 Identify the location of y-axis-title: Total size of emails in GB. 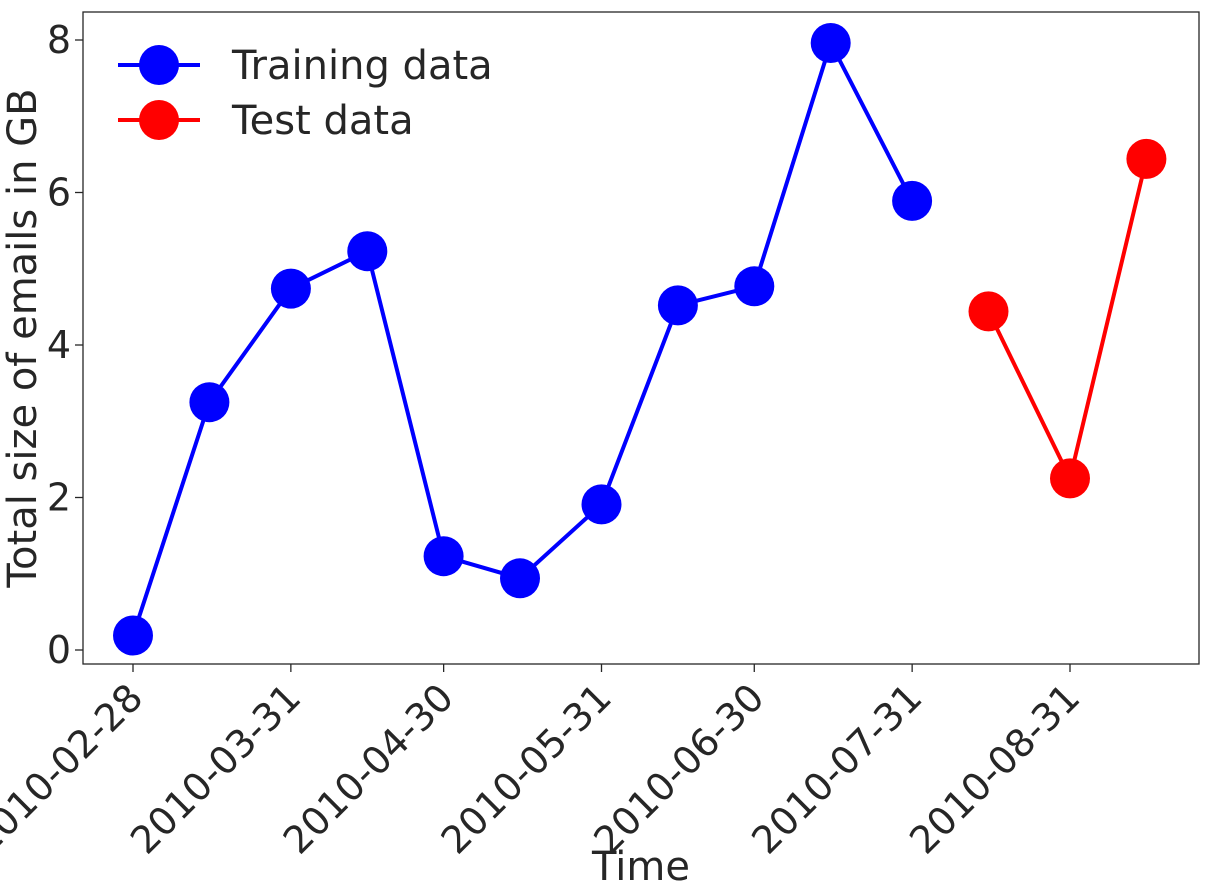
(23, 338).